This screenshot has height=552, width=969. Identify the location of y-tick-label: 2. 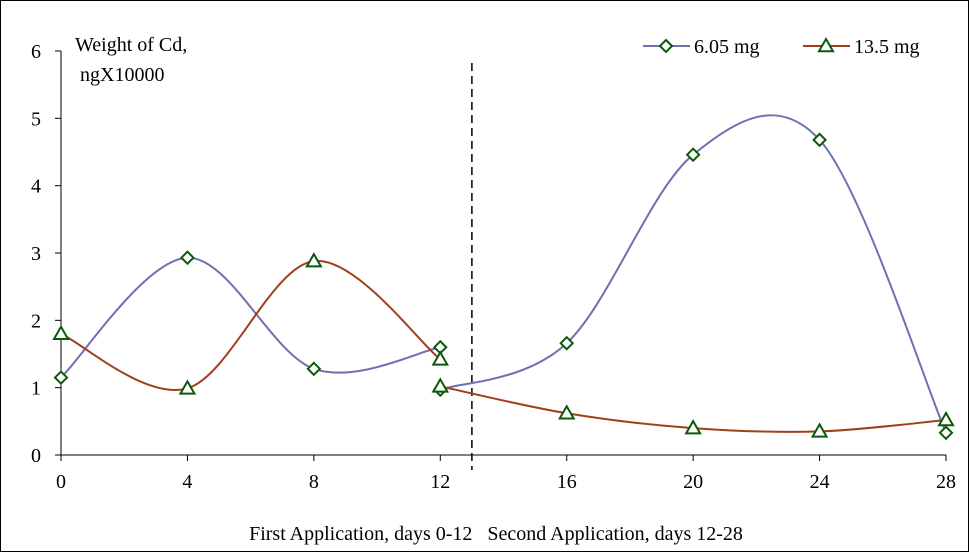
(36, 321).